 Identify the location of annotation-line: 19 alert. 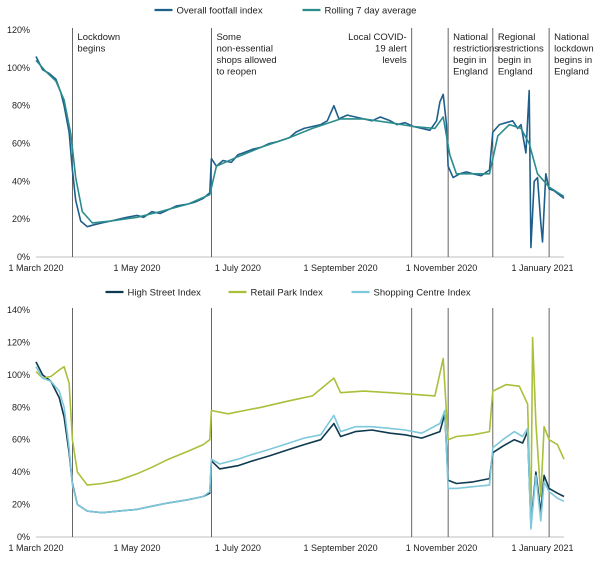
(391, 49).